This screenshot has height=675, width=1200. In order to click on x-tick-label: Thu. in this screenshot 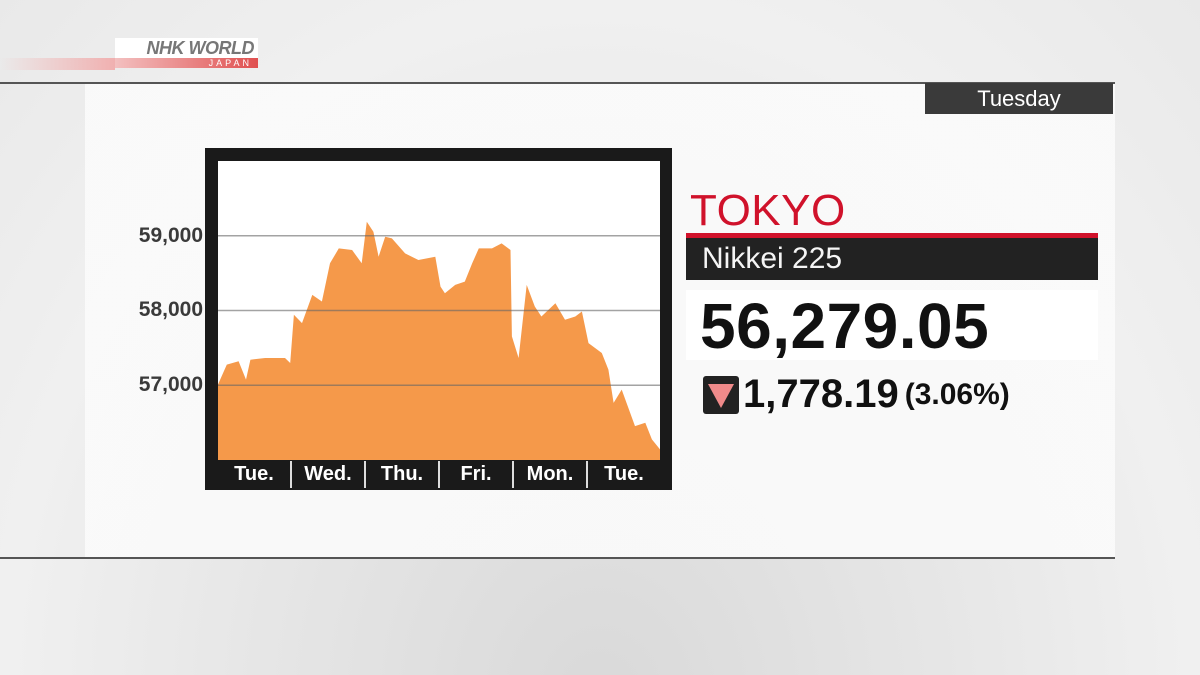, I will do `click(401, 474)`.